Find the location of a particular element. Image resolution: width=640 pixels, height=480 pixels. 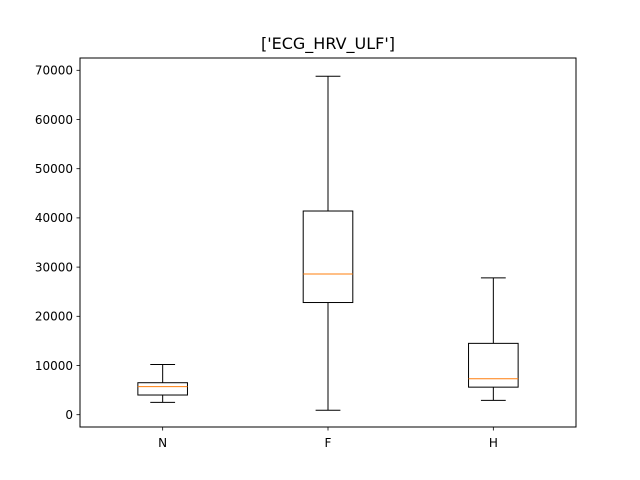

box-H is located at coordinates (493, 339).